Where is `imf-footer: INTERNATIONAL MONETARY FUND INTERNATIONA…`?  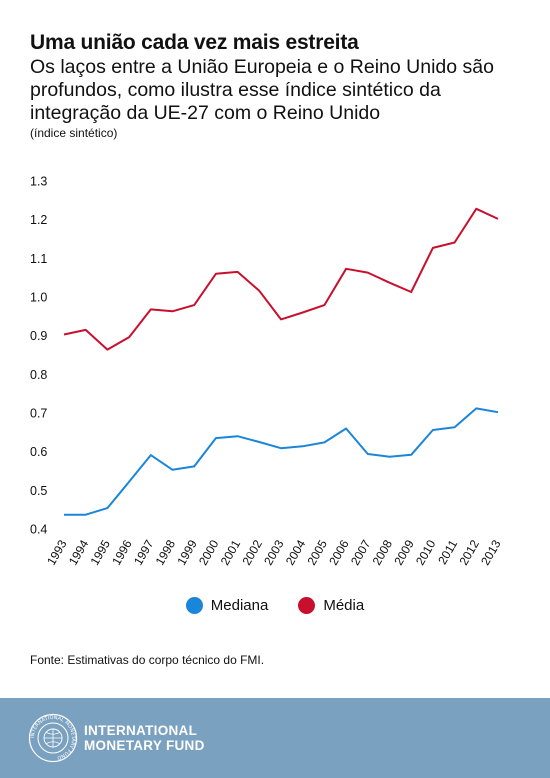
imf-footer: INTERNATIONAL MONETARY FUND INTERNATIONA… is located at coordinates (275, 738).